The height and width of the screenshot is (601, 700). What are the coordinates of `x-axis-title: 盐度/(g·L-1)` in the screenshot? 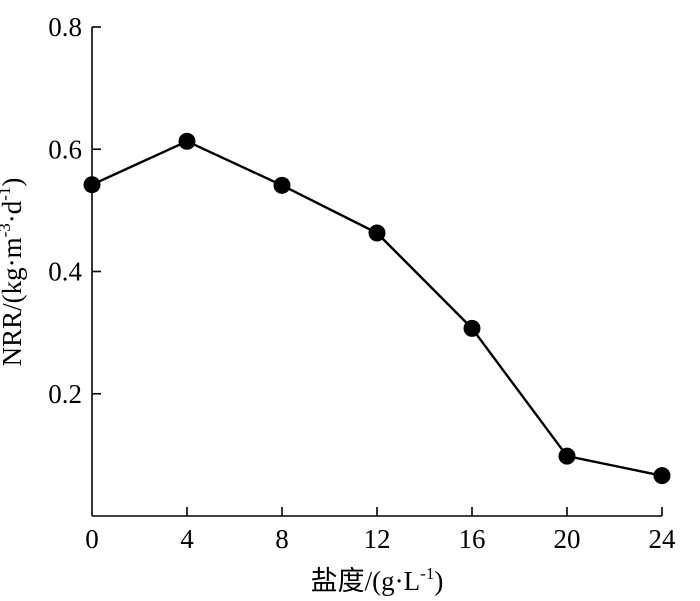 It's located at (377, 580).